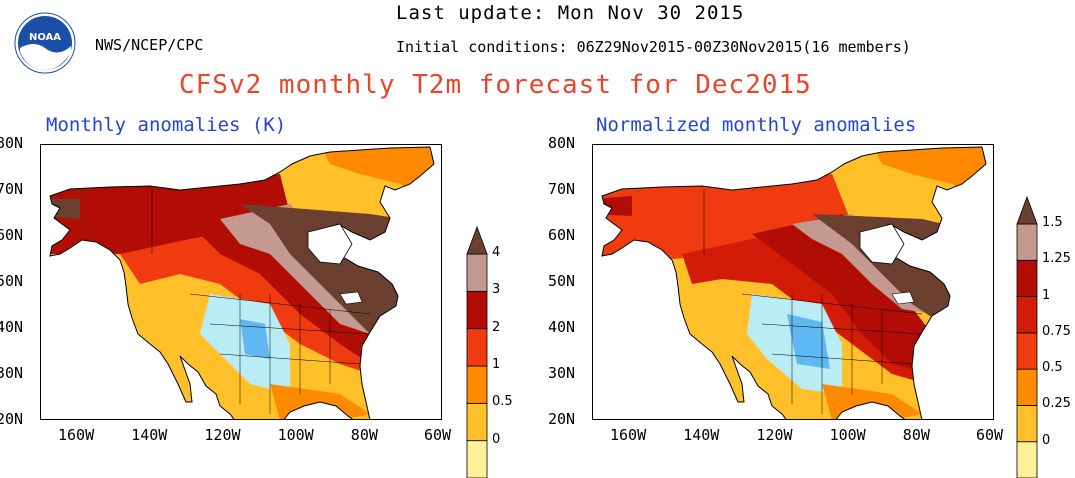  I want to click on org-label: NWS/NCEP/CPC, so click(149, 45).